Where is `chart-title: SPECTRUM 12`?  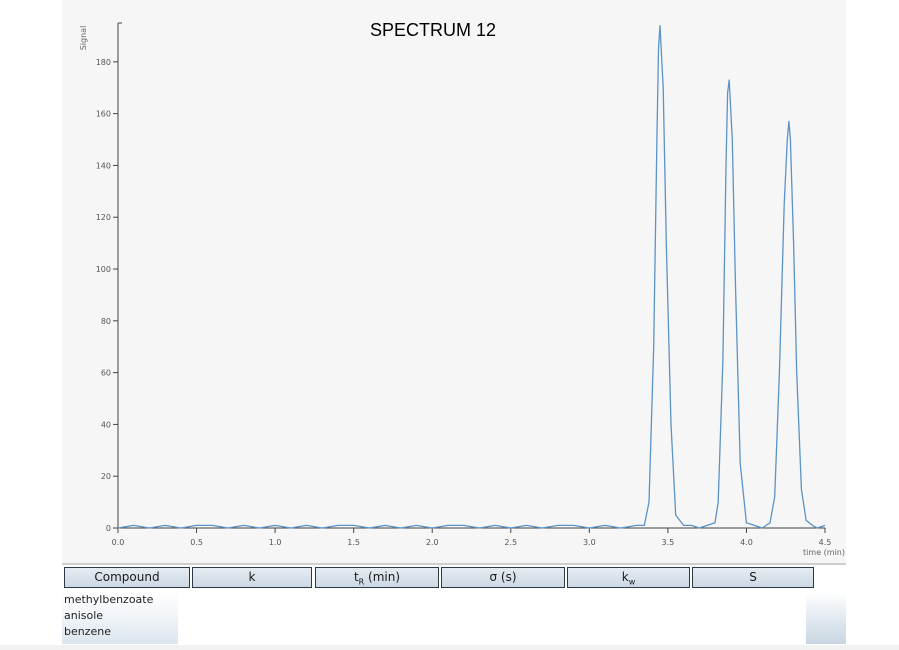
chart-title: SPECTRUM 12 is located at coordinates (433, 30).